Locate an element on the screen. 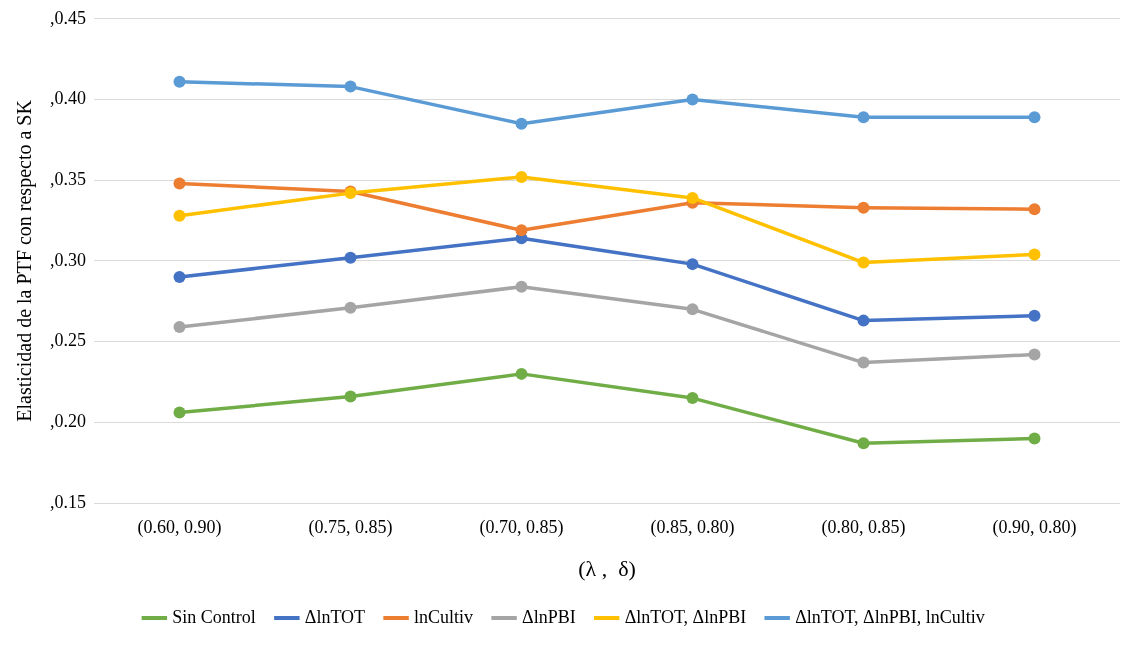 The image size is (1140, 647). y-tick-label: ,0.35 is located at coordinates (68, 178).